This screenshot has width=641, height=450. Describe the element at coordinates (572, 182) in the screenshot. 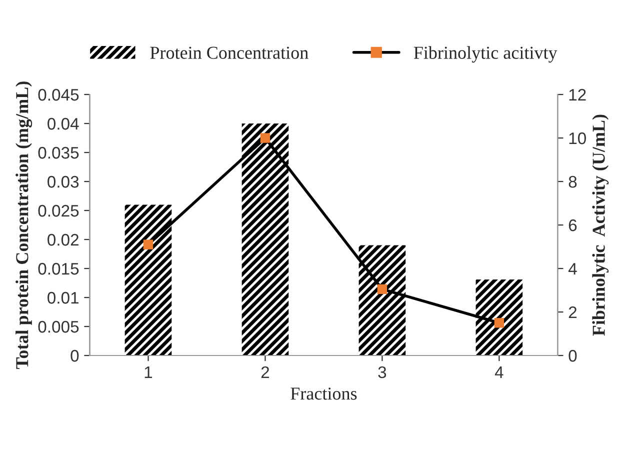

I see `y2-tick-label: 8` at that location.